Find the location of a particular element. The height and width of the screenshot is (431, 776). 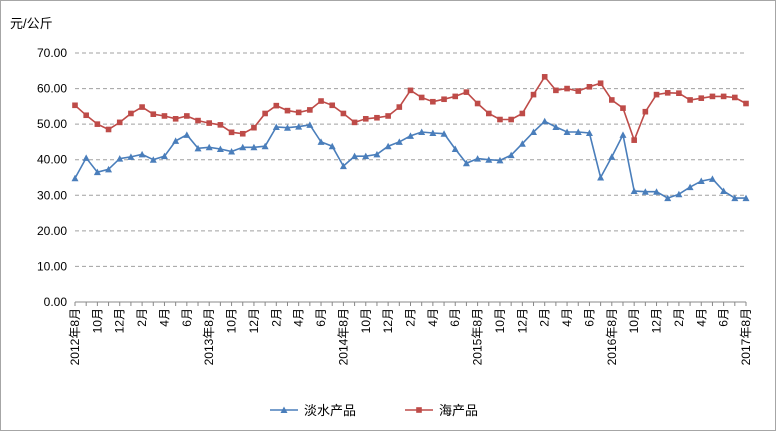

y-tick-label: 10.00 is located at coordinates (52, 266).